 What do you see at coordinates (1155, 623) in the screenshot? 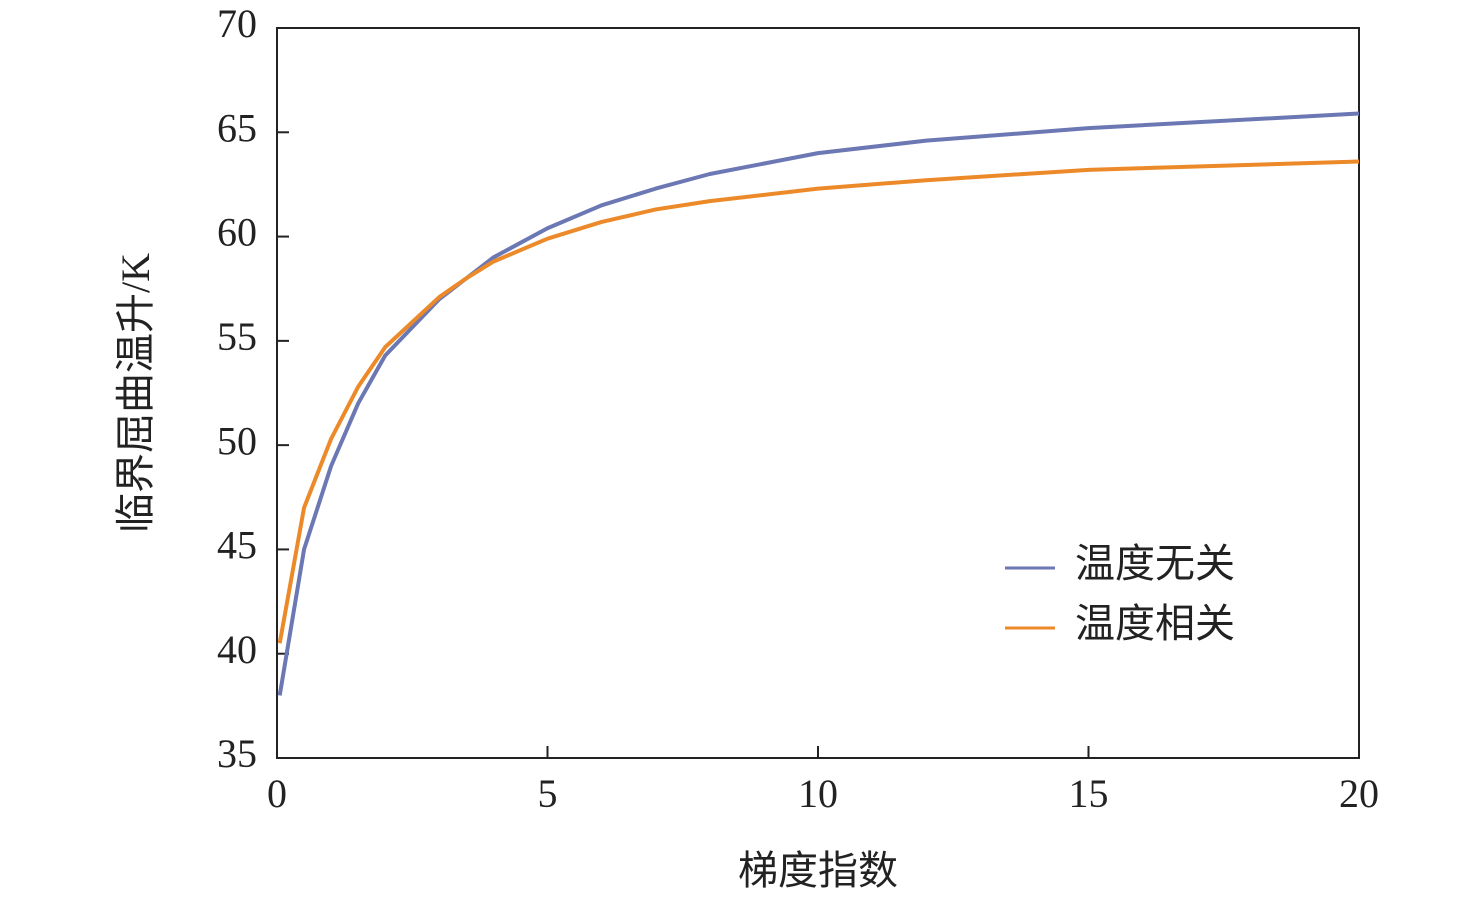
I see `legend-label: 温度相关` at bounding box center [1155, 623].